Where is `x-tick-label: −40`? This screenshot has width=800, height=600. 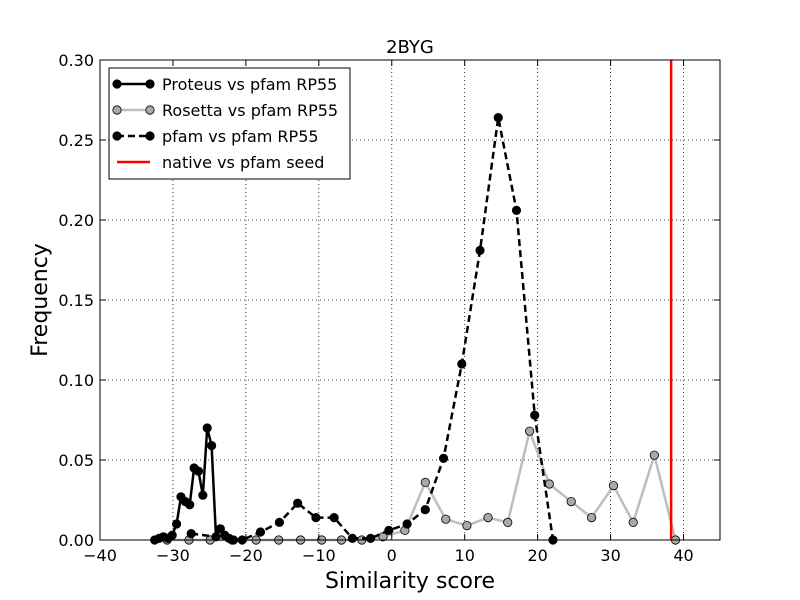
x-tick-label: −40 is located at coordinates (100, 555).